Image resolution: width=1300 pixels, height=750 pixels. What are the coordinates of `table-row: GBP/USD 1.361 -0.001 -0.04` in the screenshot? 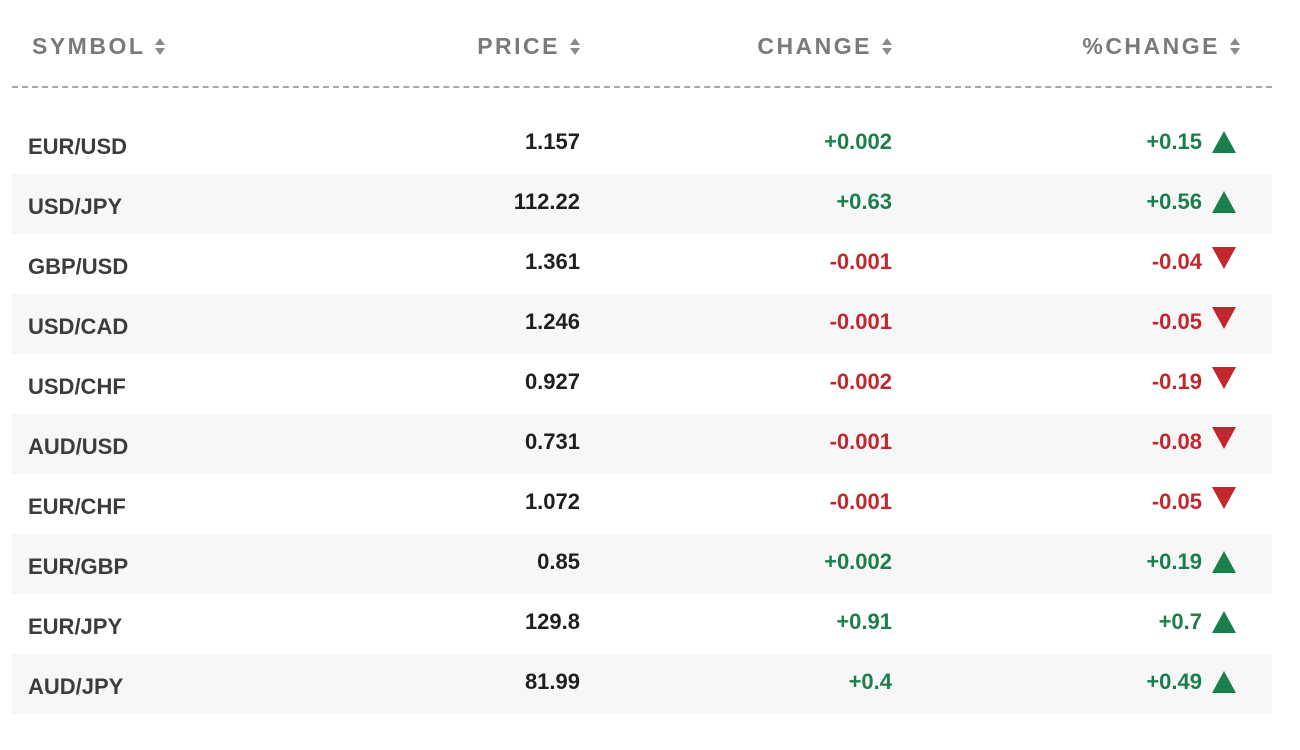 It's located at (642, 264).